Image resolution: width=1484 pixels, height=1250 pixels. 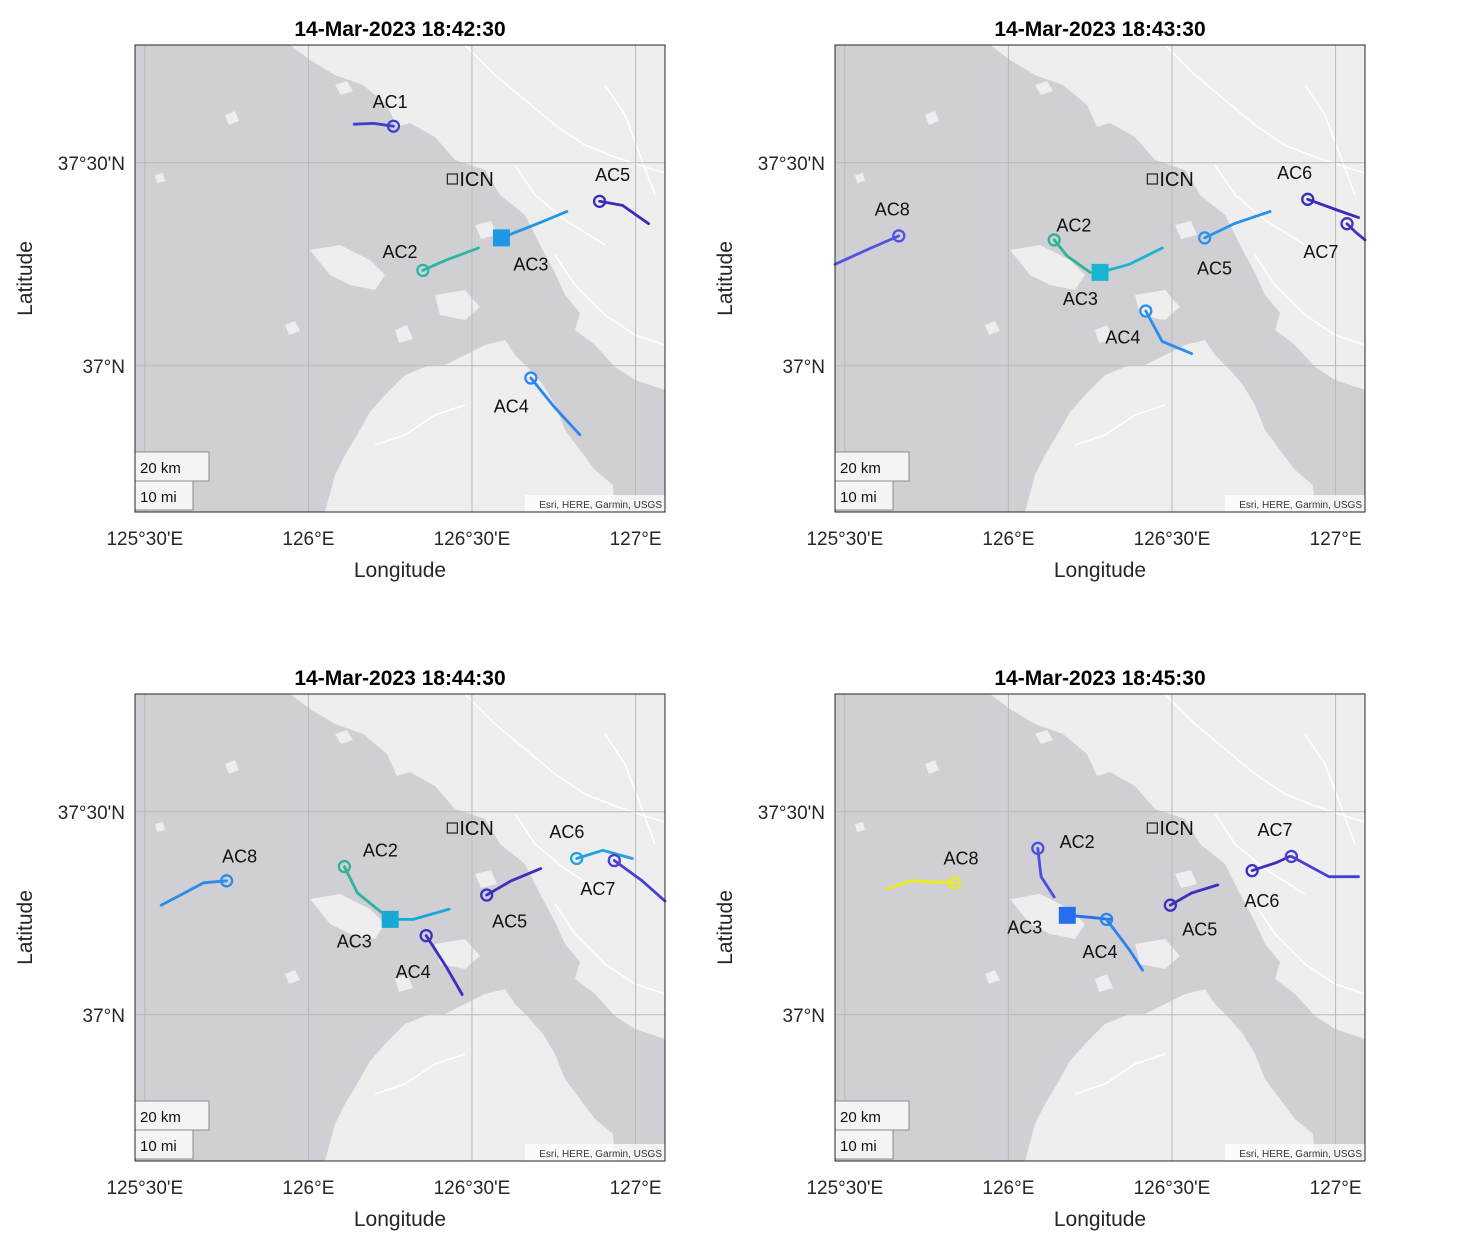 What do you see at coordinates (158, 1146) in the screenshot?
I see `scalebar-mi-label: 10 mi` at bounding box center [158, 1146].